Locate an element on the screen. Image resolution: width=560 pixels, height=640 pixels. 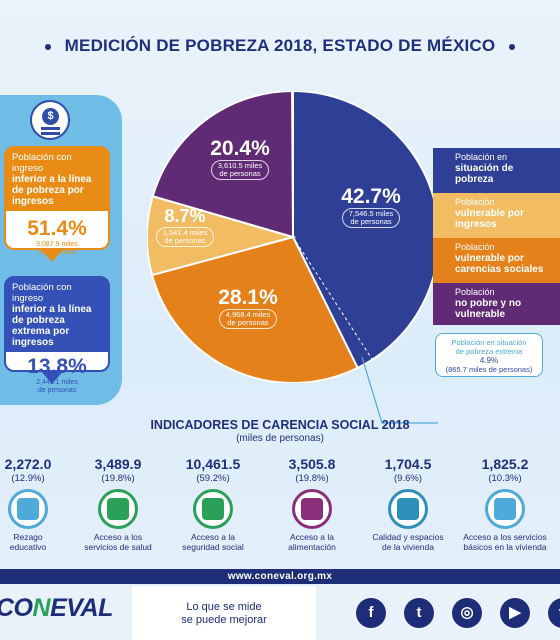
indicator-percent: (9.6%) is located at coordinates (408, 478).